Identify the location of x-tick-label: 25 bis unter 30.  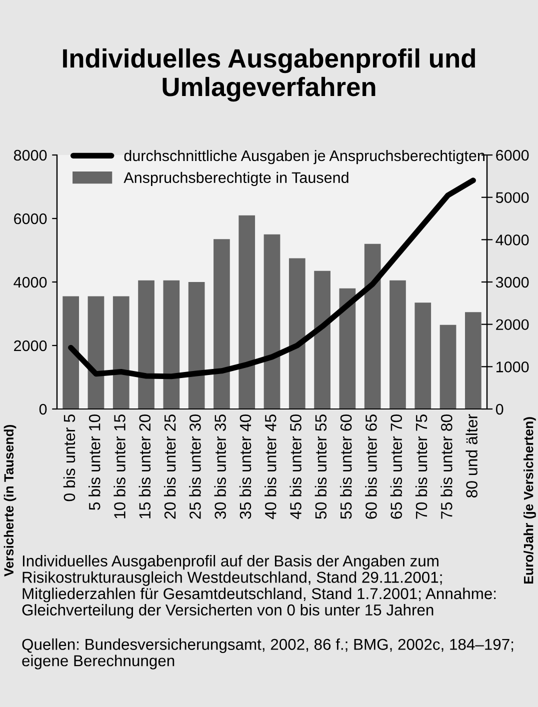
(195, 466).